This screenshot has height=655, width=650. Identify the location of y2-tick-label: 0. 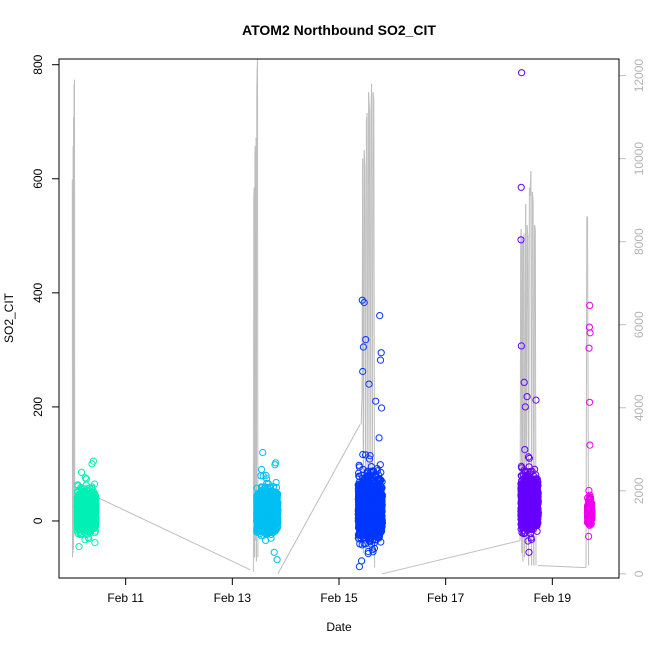
(639, 573).